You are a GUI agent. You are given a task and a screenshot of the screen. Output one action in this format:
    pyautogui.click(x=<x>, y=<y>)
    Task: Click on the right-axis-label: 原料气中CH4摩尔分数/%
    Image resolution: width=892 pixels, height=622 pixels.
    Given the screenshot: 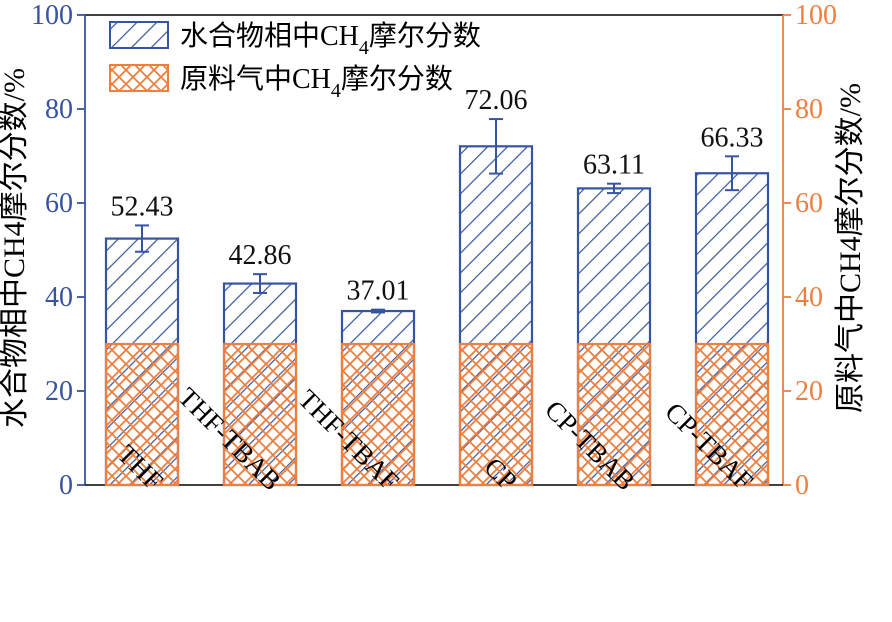 What is the action you would take?
    pyautogui.click(x=850, y=248)
    